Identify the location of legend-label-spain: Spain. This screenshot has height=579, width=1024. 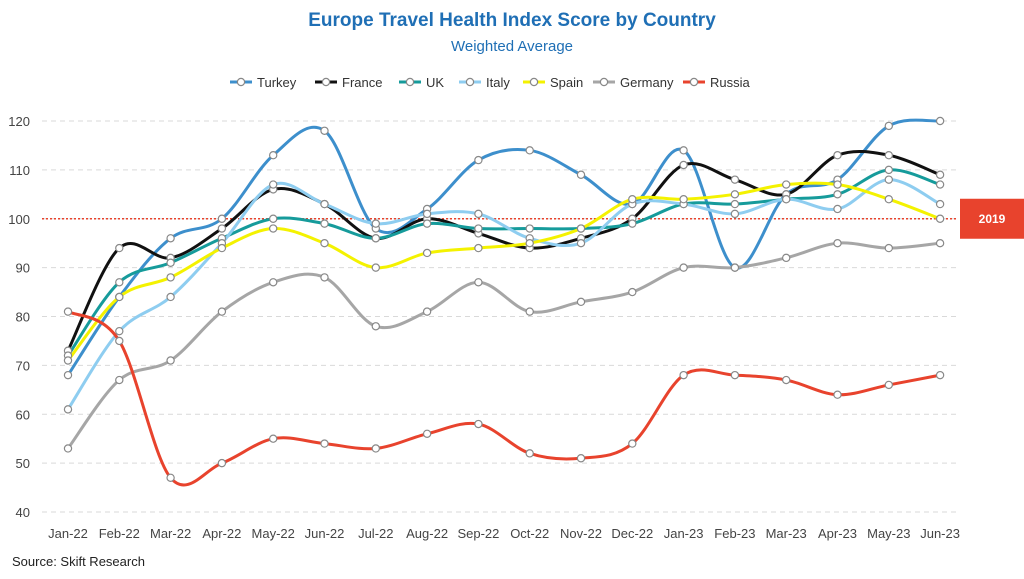
(566, 82).